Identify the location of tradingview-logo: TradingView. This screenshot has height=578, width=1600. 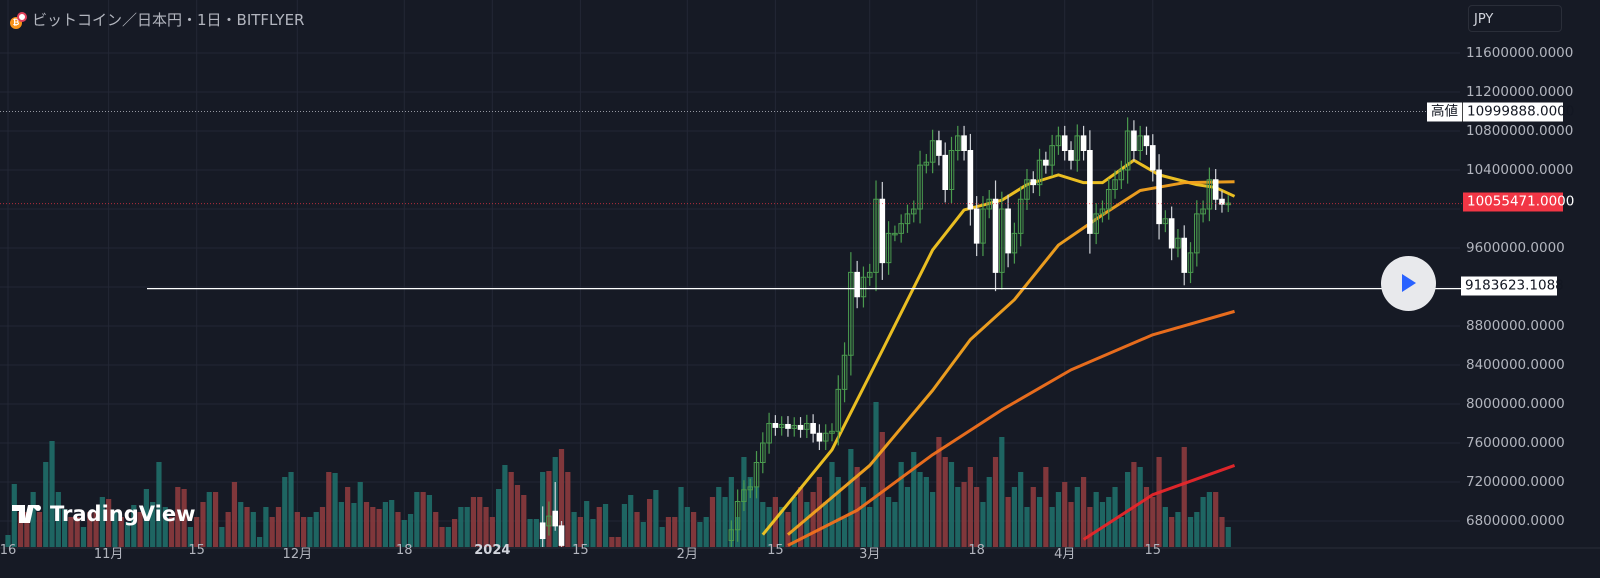
(103, 514).